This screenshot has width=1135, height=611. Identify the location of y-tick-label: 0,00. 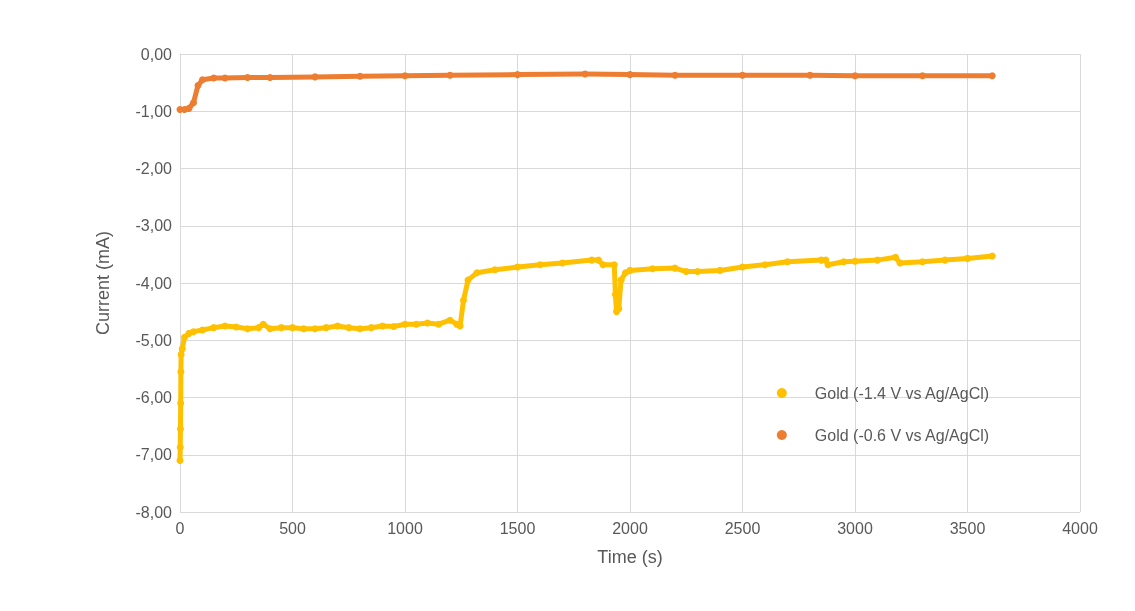
(156, 54).